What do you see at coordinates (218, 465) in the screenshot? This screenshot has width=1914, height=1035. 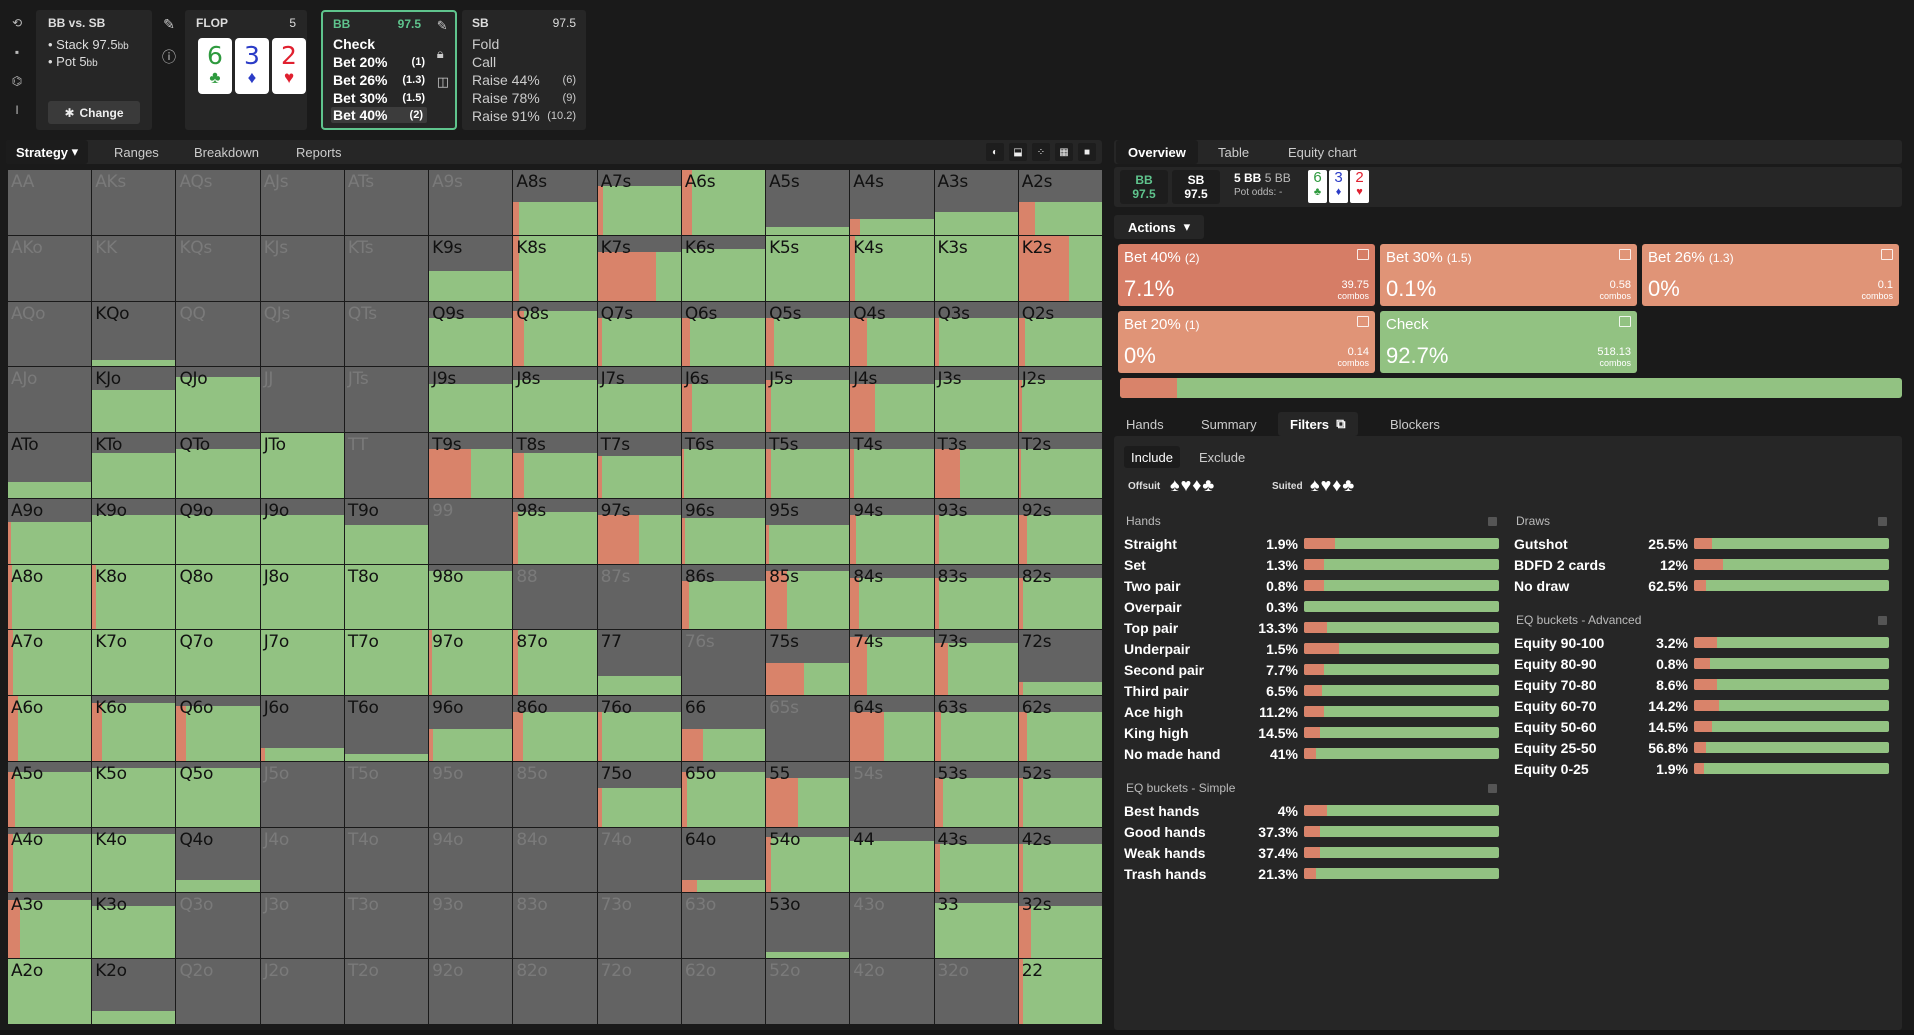 I see `hand-cell: QTo` at bounding box center [218, 465].